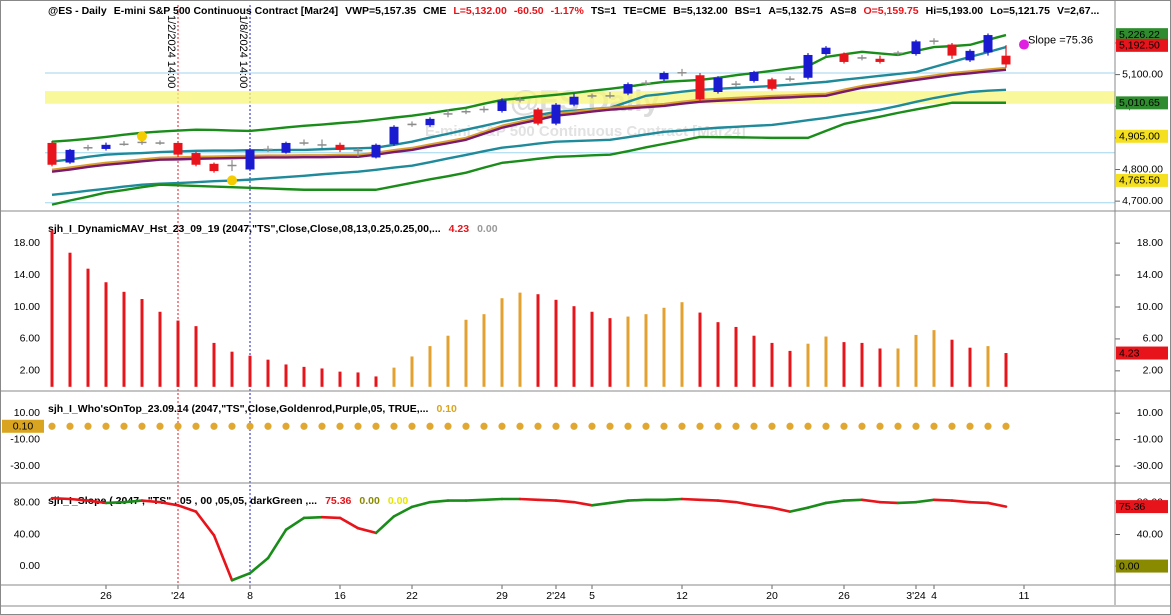 The height and width of the screenshot is (615, 1171). Describe the element at coordinates (772, 596) in the screenshot. I see `x-tick-label: 20` at that location.